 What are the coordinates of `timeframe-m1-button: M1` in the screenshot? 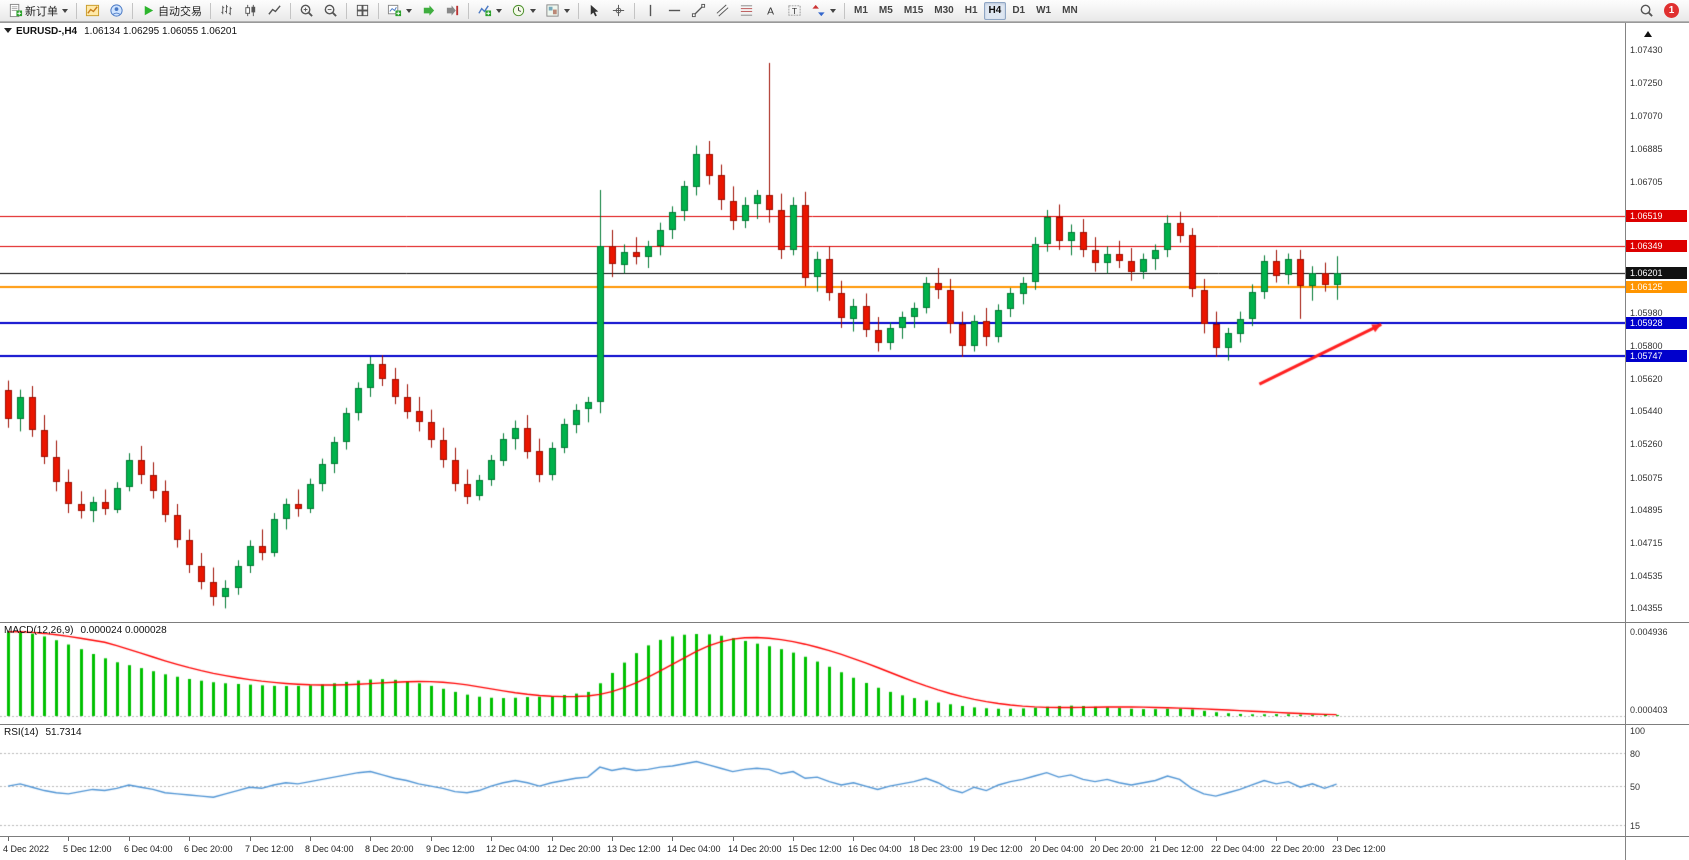 It's located at (861, 10).